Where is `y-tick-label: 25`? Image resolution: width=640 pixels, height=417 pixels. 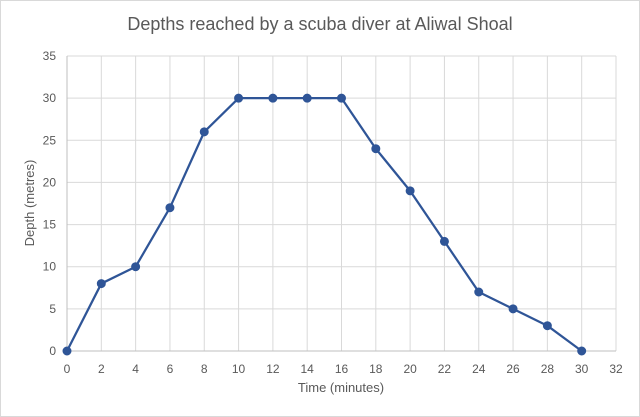
y-tick-label: 25 is located at coordinates (50, 140).